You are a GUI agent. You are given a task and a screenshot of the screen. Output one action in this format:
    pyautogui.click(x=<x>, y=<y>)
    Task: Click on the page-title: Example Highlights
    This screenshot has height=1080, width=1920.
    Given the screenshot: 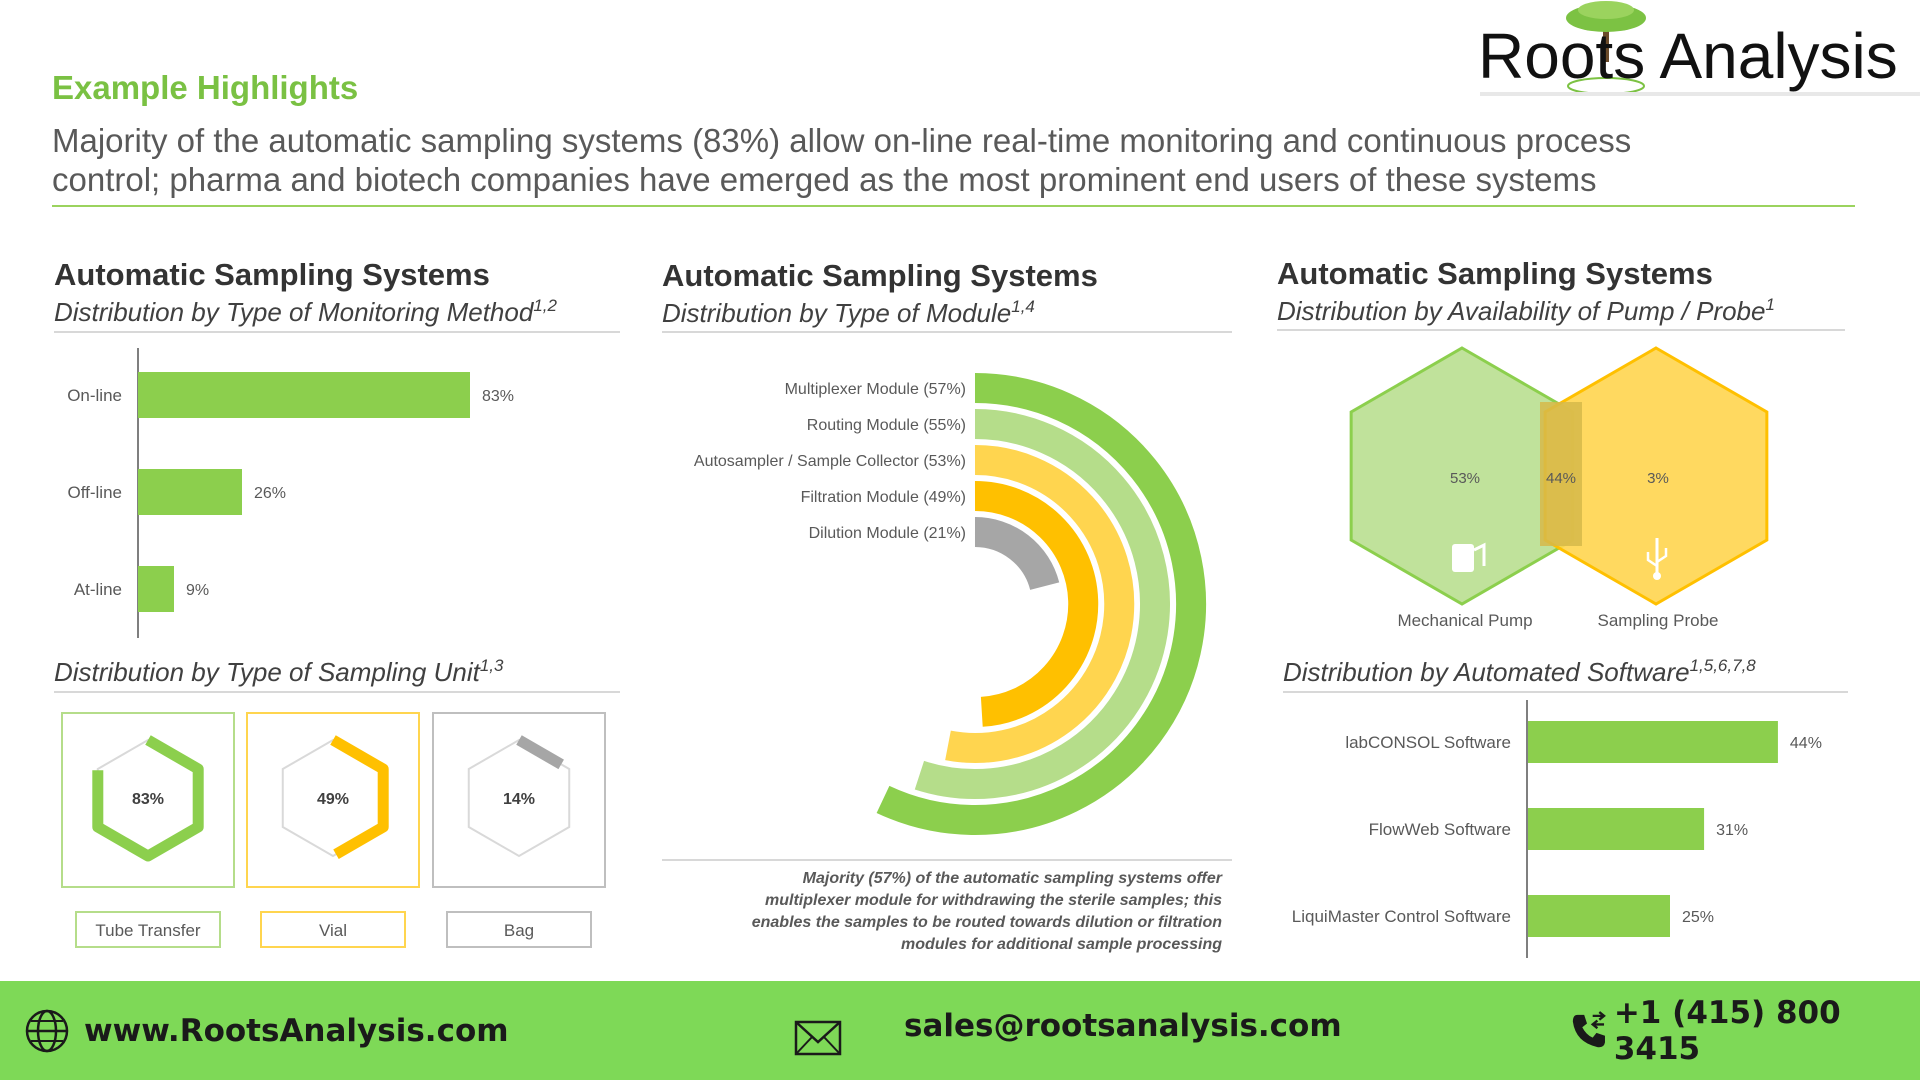 What is the action you would take?
    pyautogui.click(x=205, y=87)
    